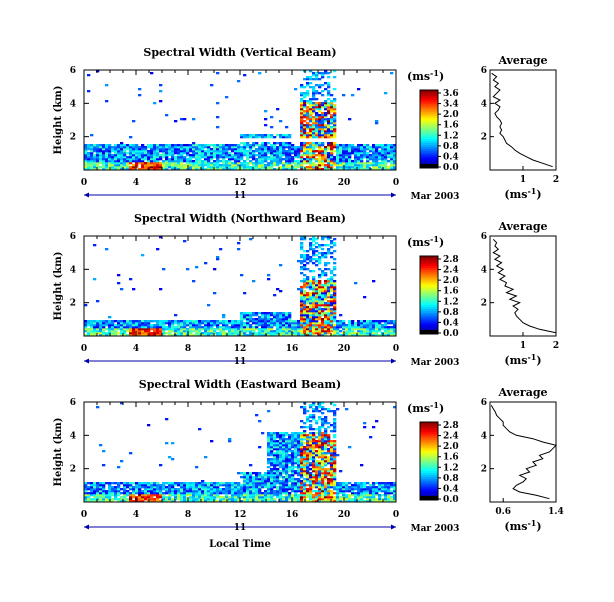  I want to click on average-frame, so click(523, 452).